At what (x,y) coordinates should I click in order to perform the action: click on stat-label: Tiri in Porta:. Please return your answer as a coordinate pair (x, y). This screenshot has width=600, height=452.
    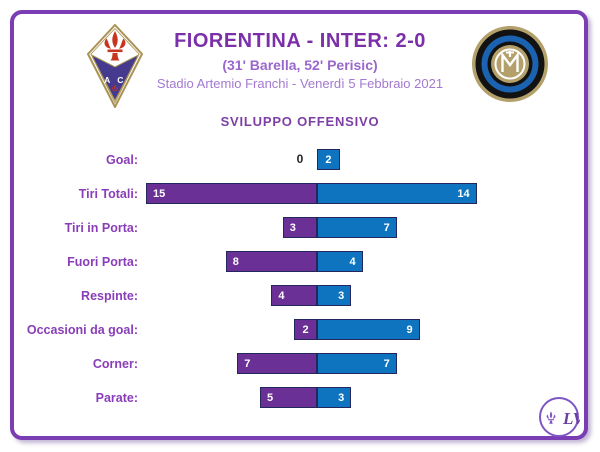
    Looking at the image, I should click on (101, 228).